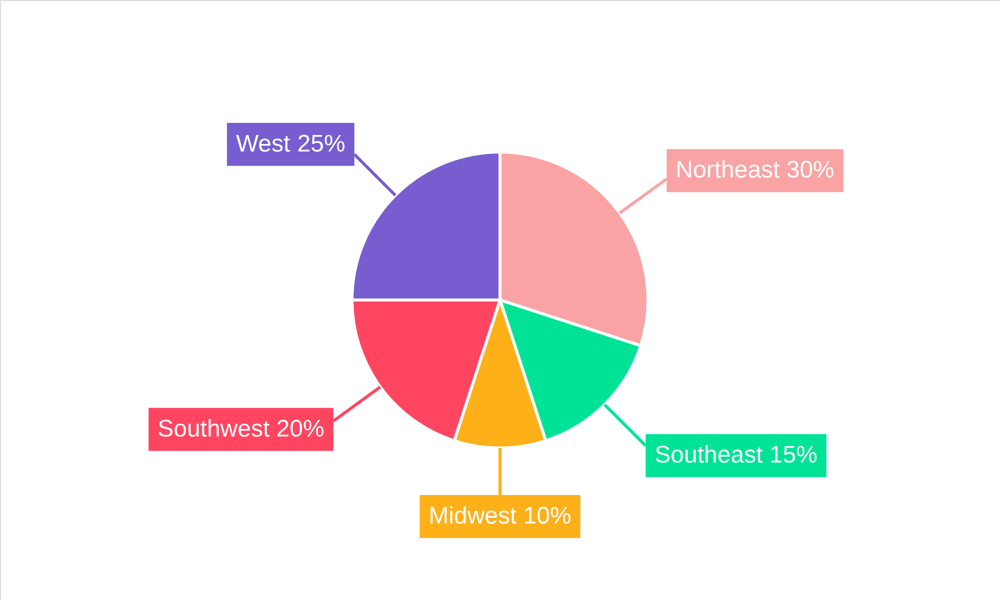  Describe the element at coordinates (214, 428) in the screenshot. I see `slice-label: Southwest` at that location.